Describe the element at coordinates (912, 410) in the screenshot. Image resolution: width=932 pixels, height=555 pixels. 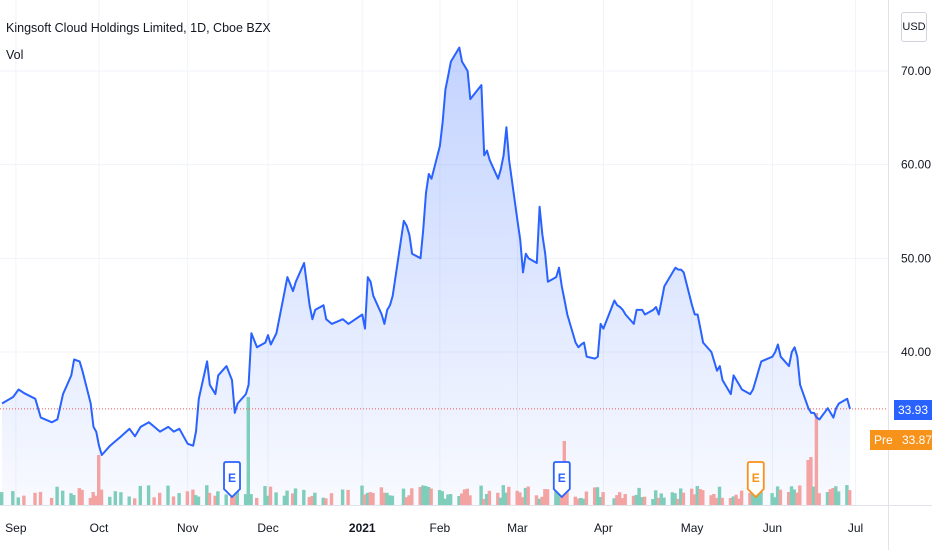
I see `last-price-value: 33.93` at that location.